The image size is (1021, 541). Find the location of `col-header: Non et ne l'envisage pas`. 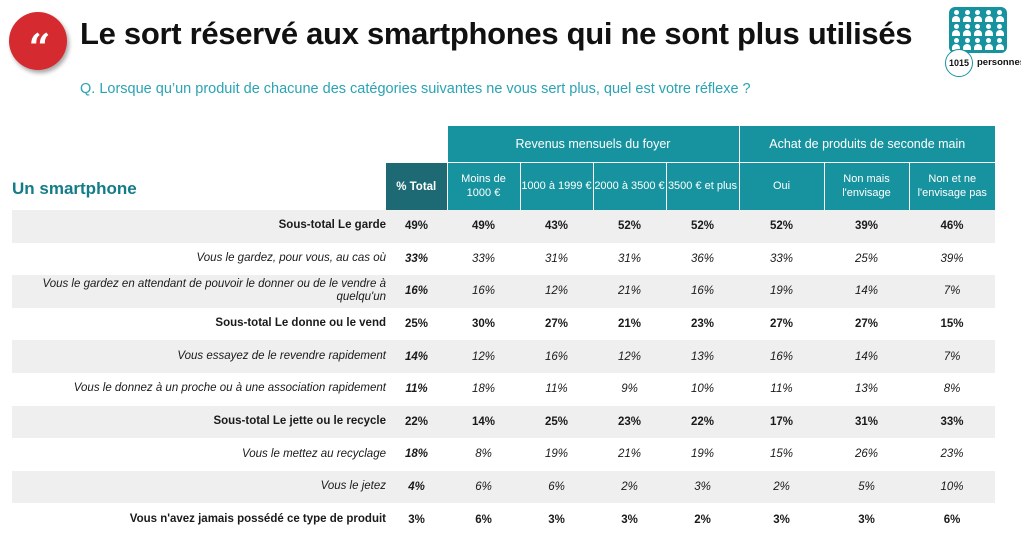

col-header: Non et ne l'envisage pas is located at coordinates (951, 186).